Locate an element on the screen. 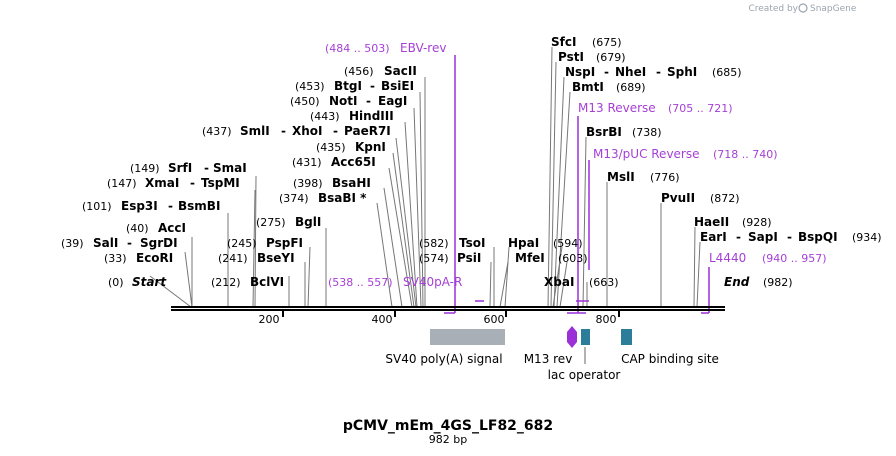  site-bsiei: BsiEI is located at coordinates (397, 86).